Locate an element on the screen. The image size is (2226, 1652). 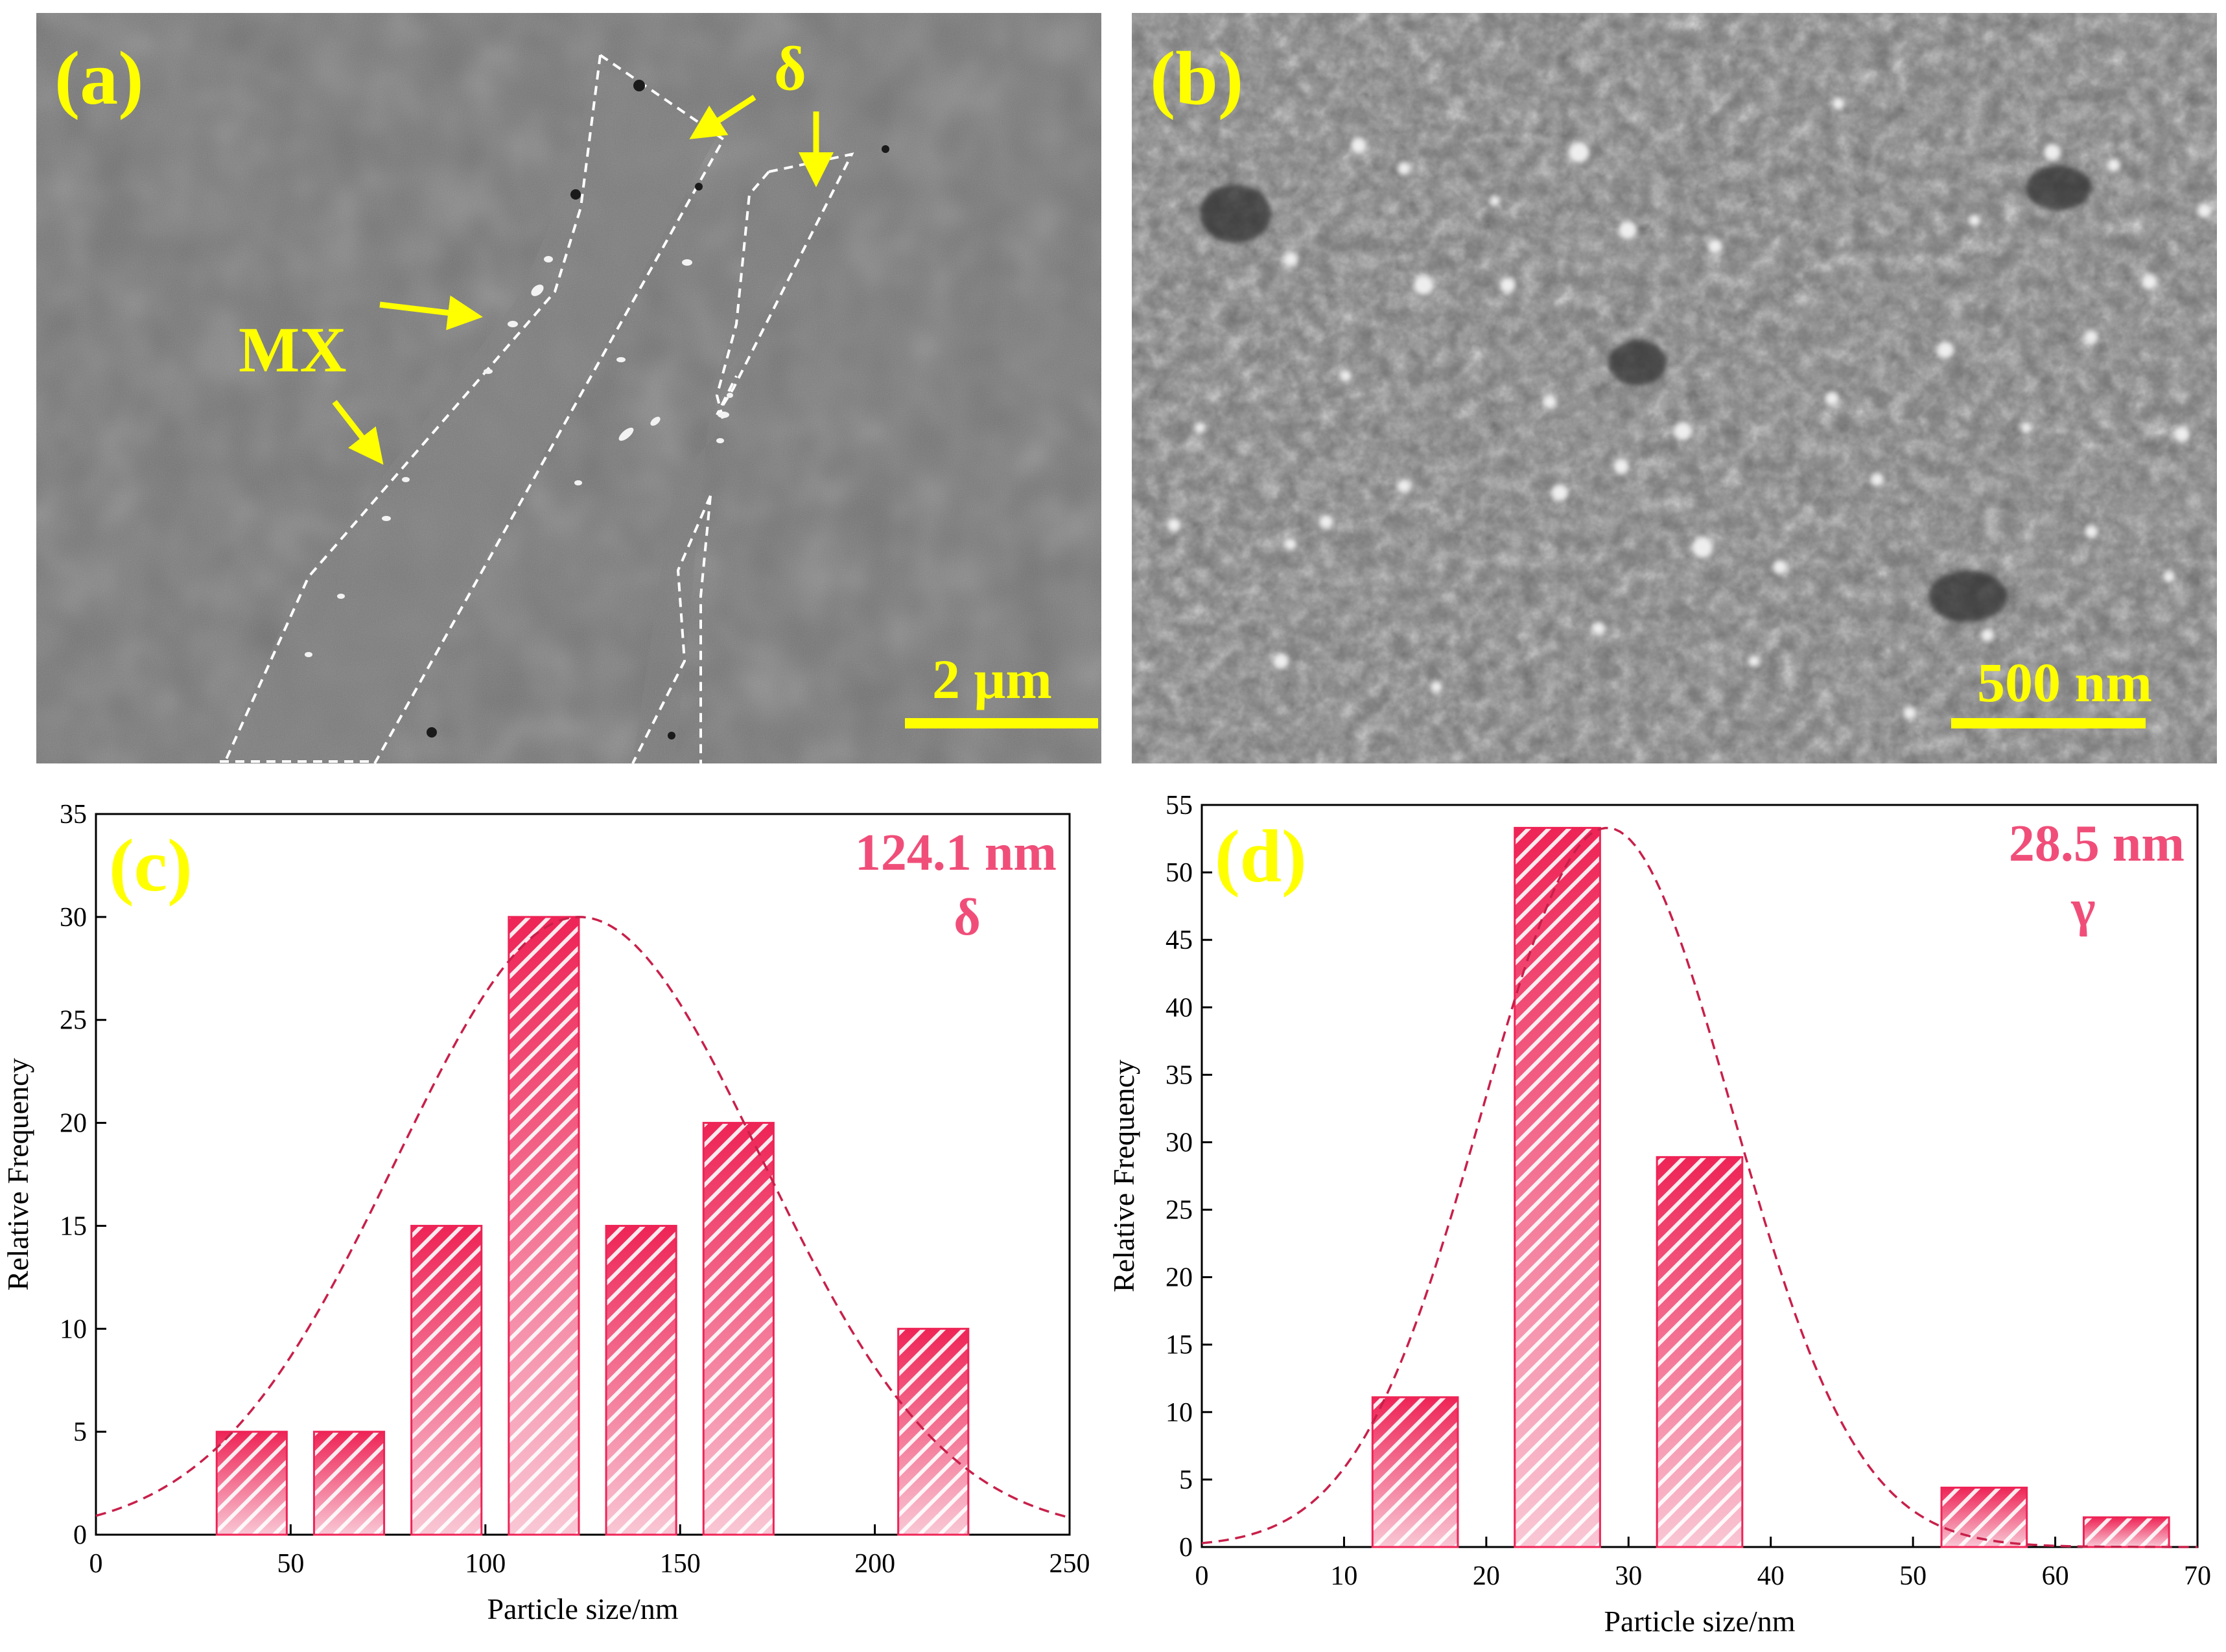
delta-phase-label: δ is located at coordinates (790, 68).